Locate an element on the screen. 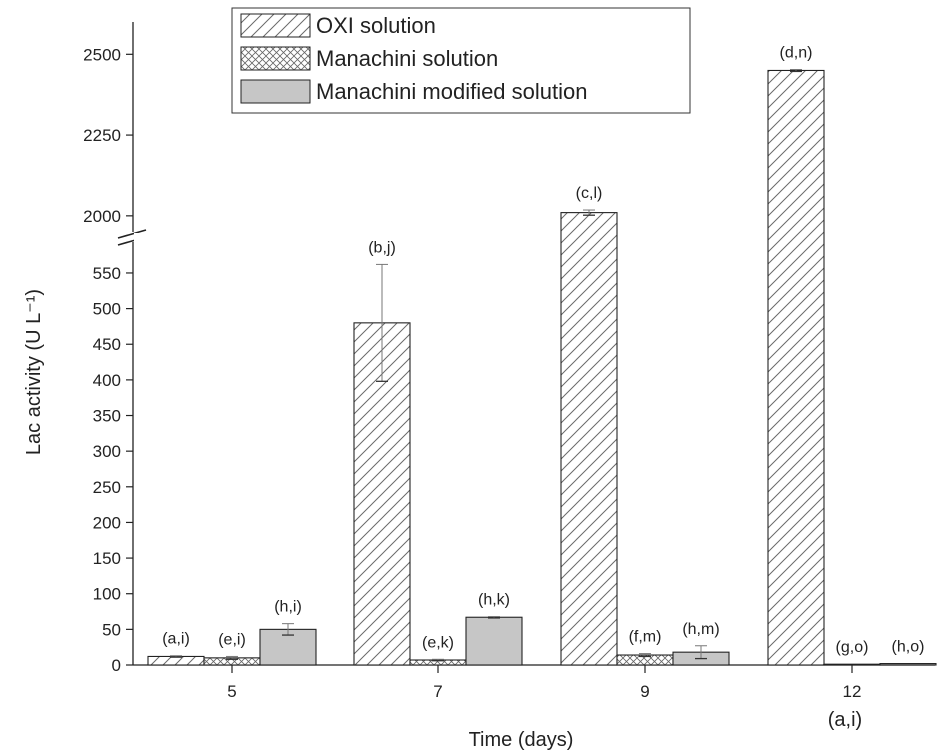 This screenshot has width=949, height=753. y-tick-label: 350 is located at coordinates (107, 416).